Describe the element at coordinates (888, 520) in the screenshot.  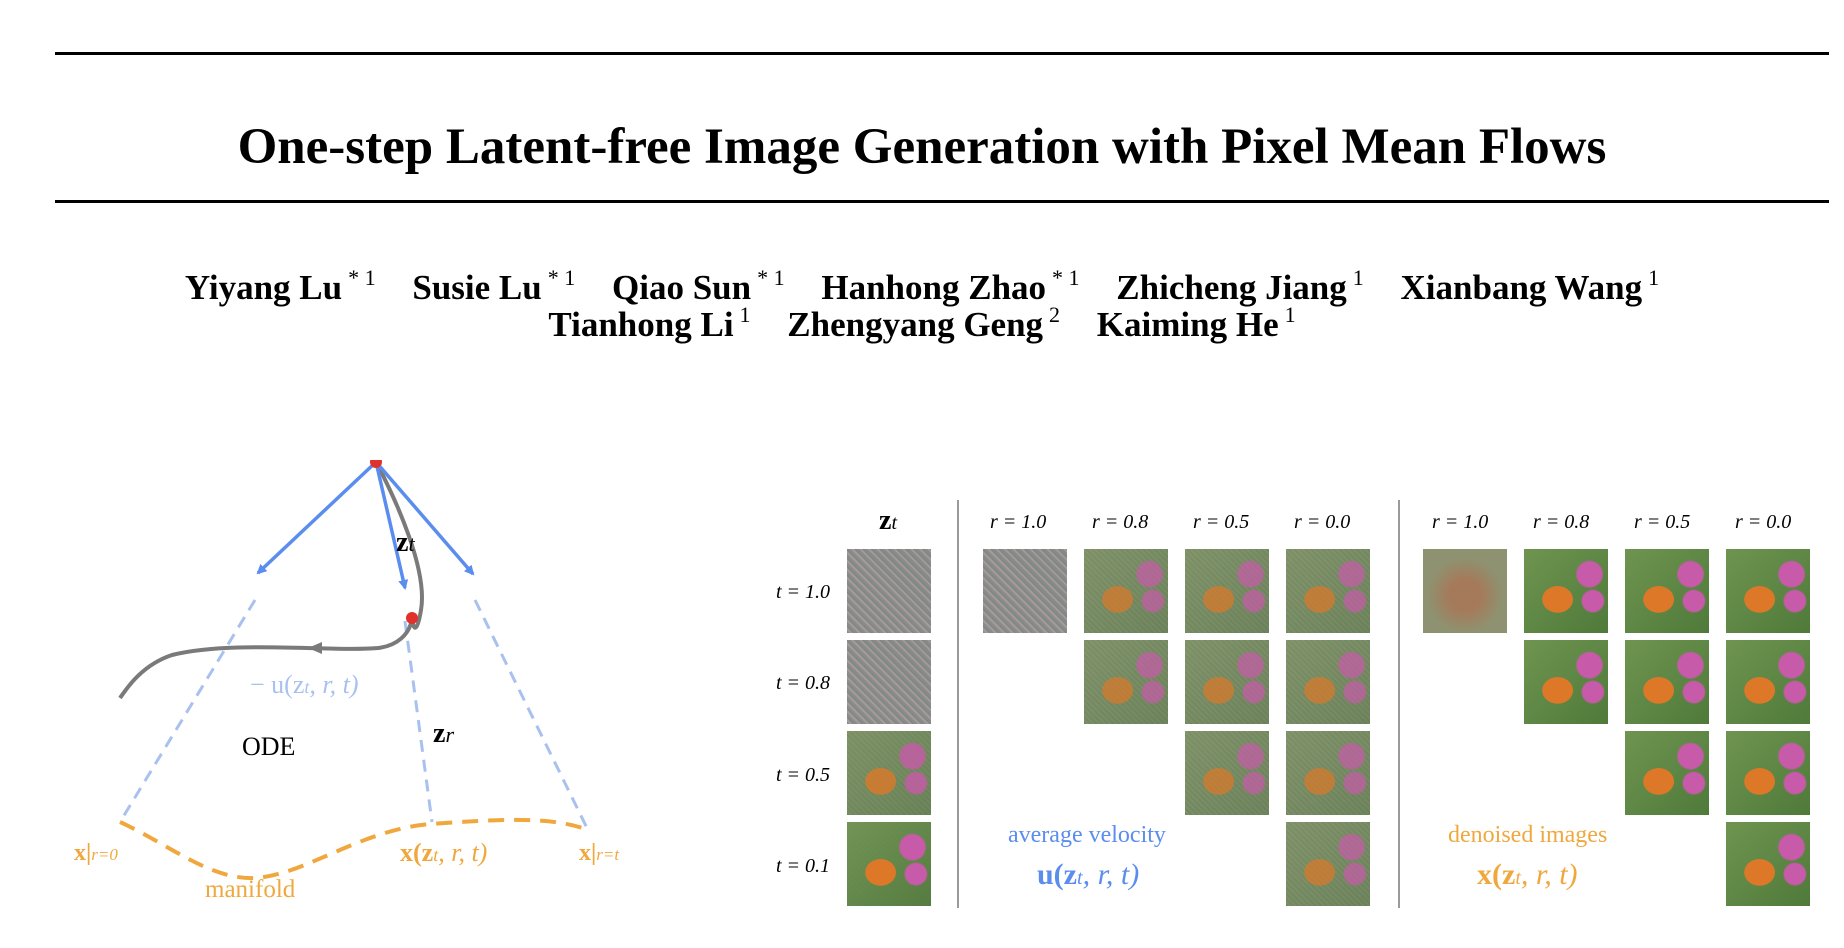
I see `zt-column-header: zt` at that location.